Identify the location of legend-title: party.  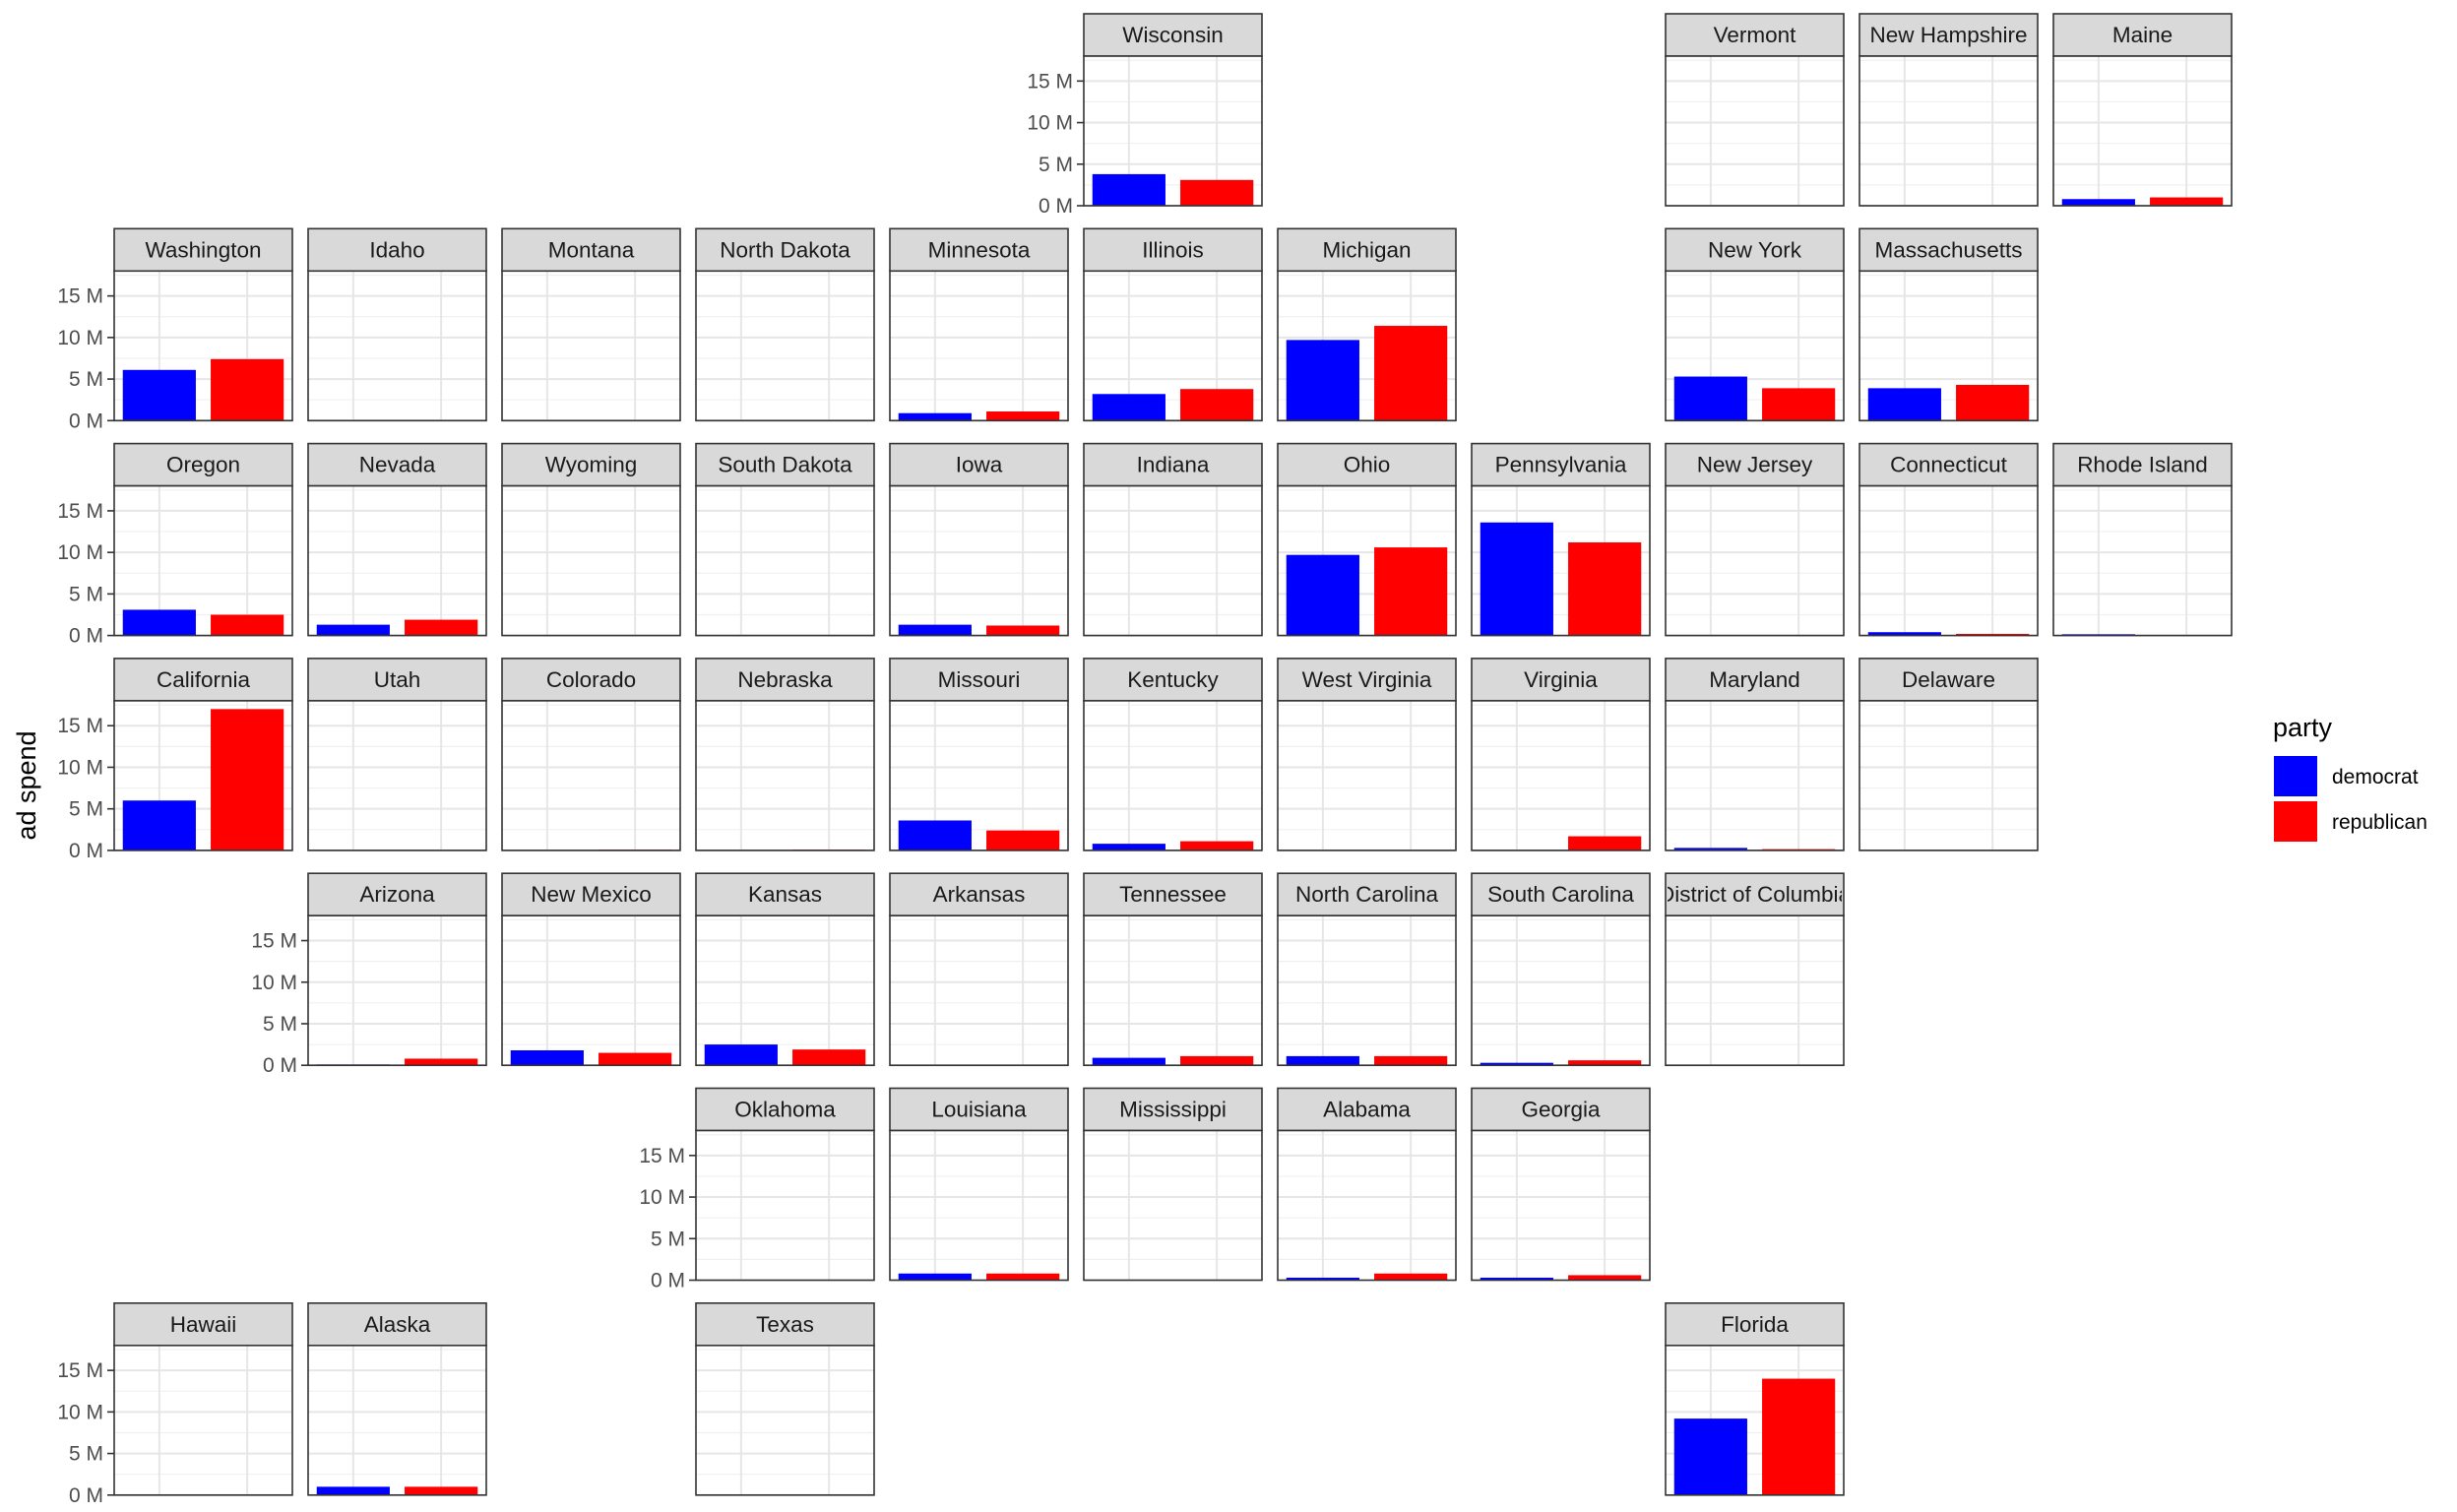
(2303, 727).